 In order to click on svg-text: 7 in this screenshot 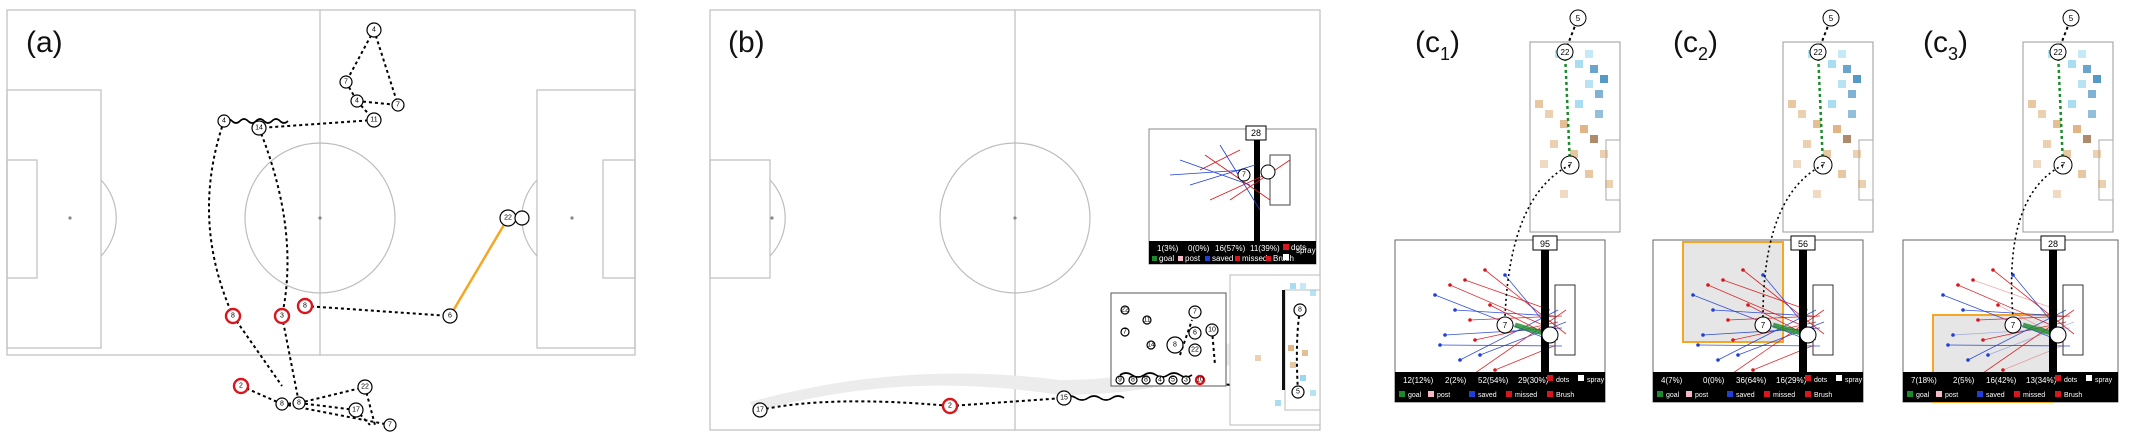, I will do `click(1125, 332)`.